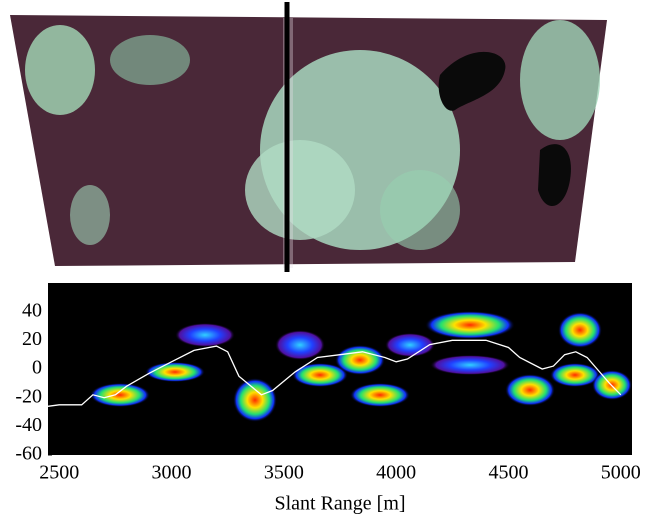  Describe the element at coordinates (284, 473) in the screenshot. I see `x-tick-label: 3500` at that location.